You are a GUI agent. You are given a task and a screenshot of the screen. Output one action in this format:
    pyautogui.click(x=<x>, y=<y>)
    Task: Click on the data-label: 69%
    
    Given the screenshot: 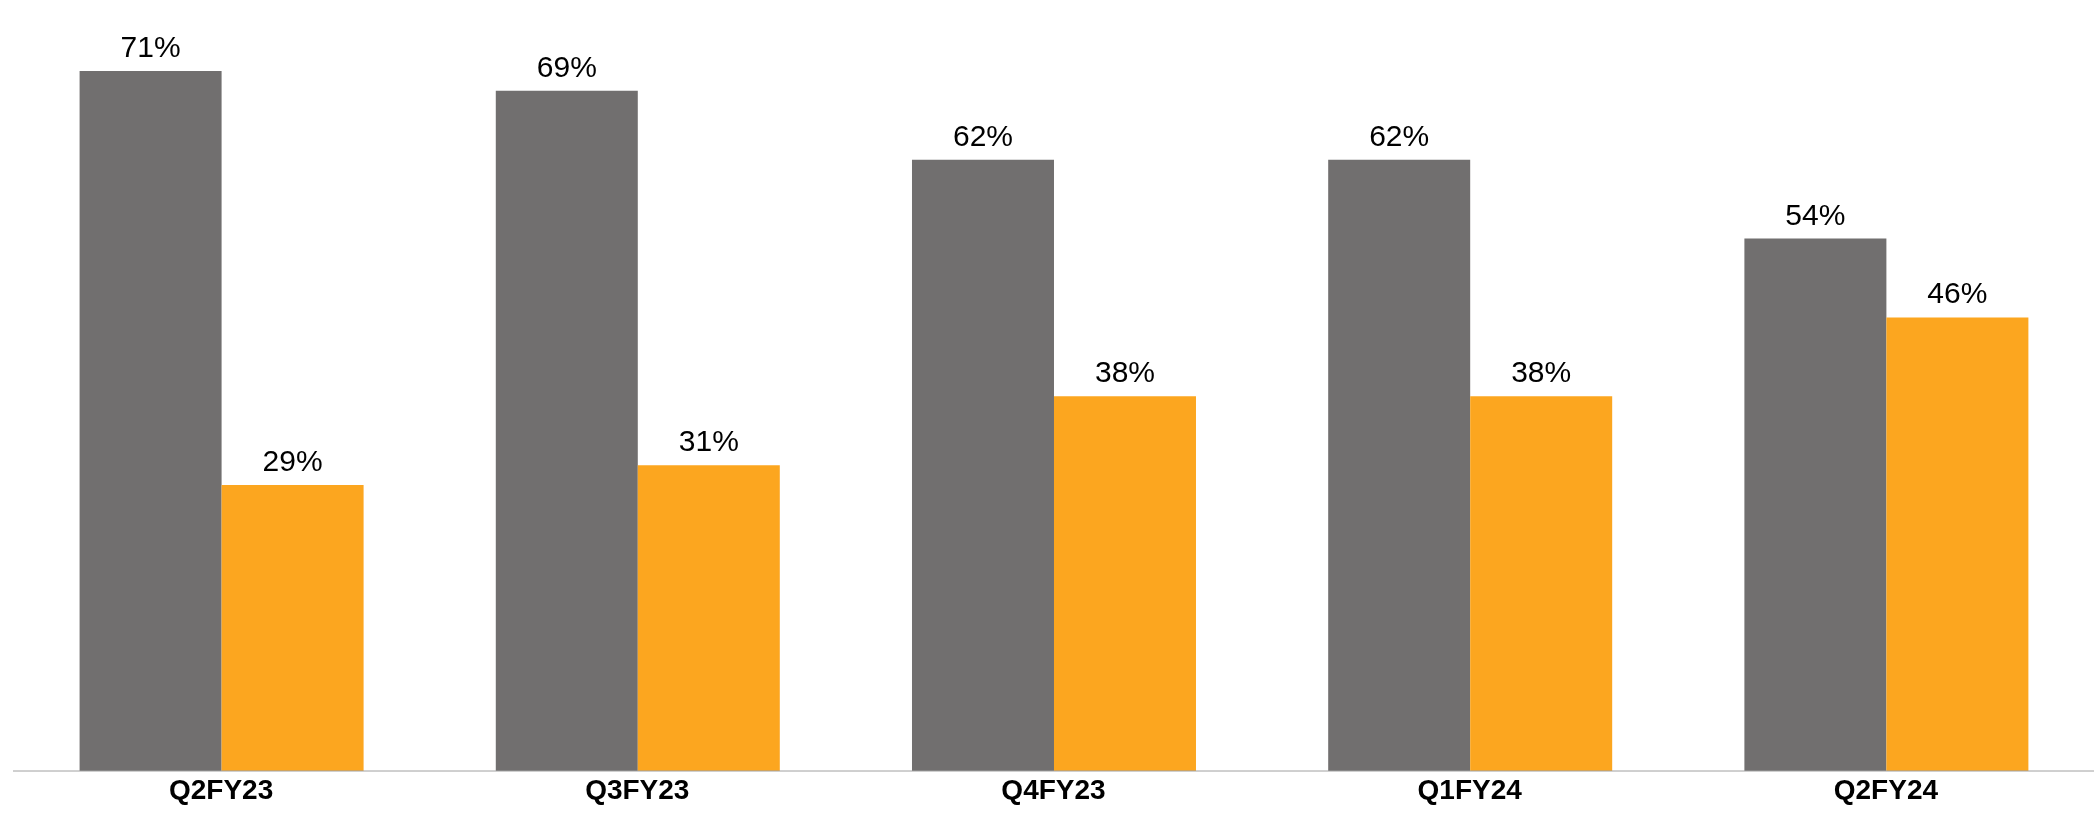 What is the action you would take?
    pyautogui.click(x=566, y=66)
    